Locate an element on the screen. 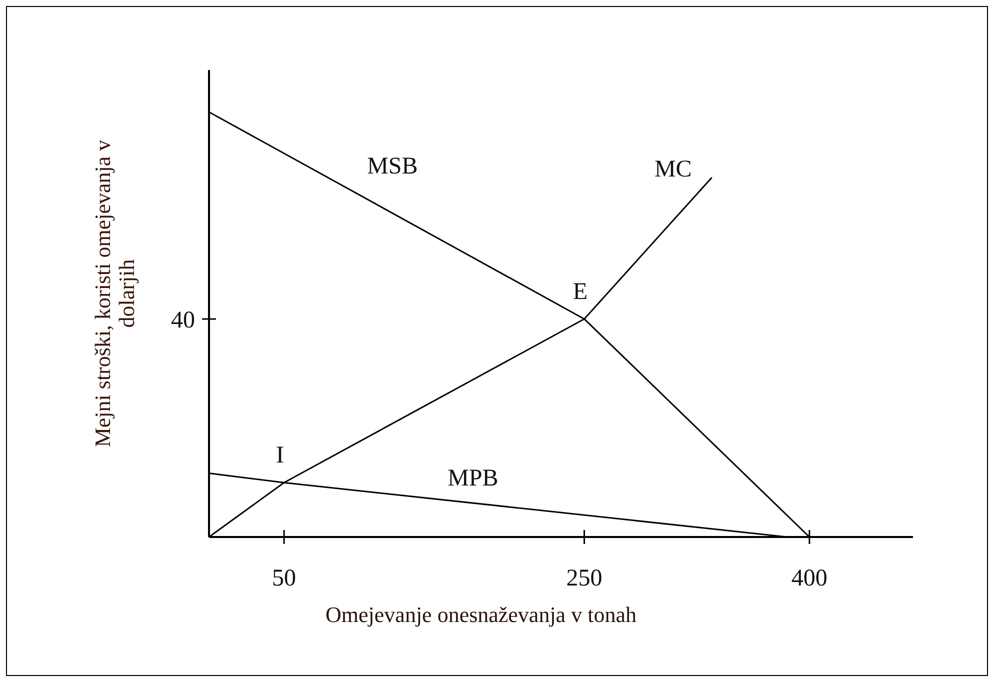 Image resolution: width=994 pixels, height=682 pixels. x-axis-title: Omejevanje onesnaževanja v tonah is located at coordinates (481, 614).